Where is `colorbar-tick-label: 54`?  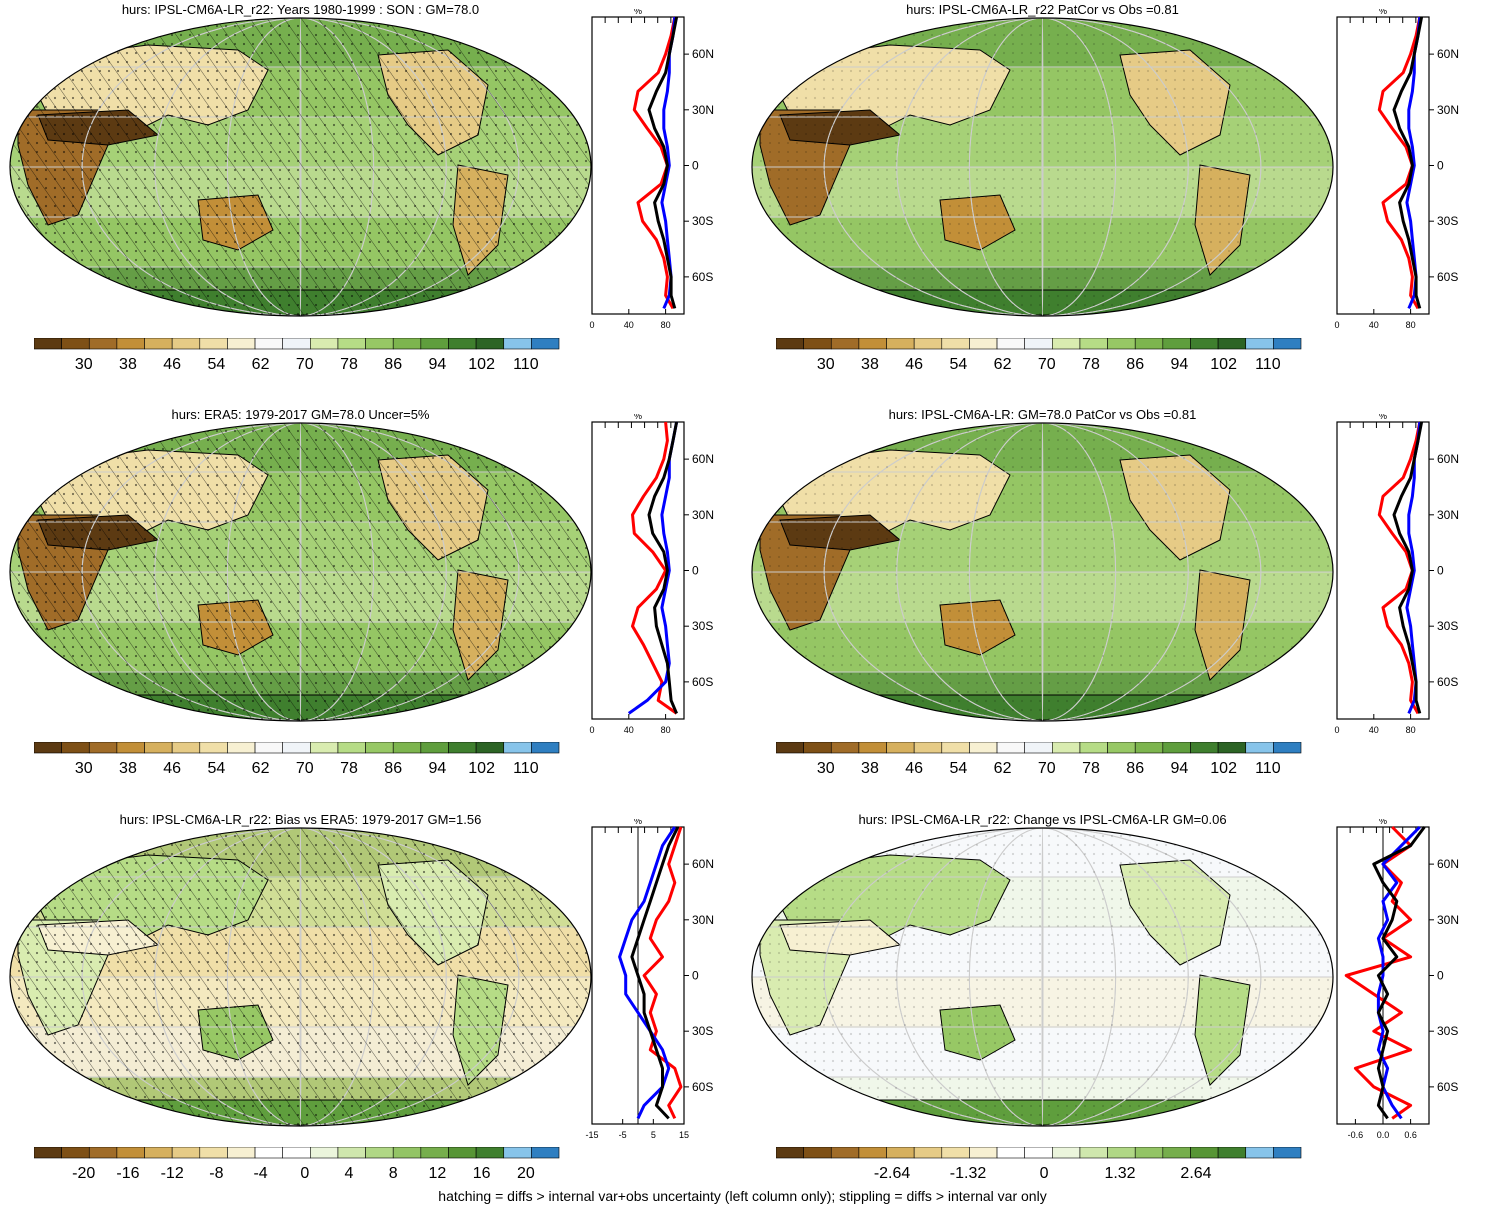 colorbar-tick-label: 54 is located at coordinates (958, 364).